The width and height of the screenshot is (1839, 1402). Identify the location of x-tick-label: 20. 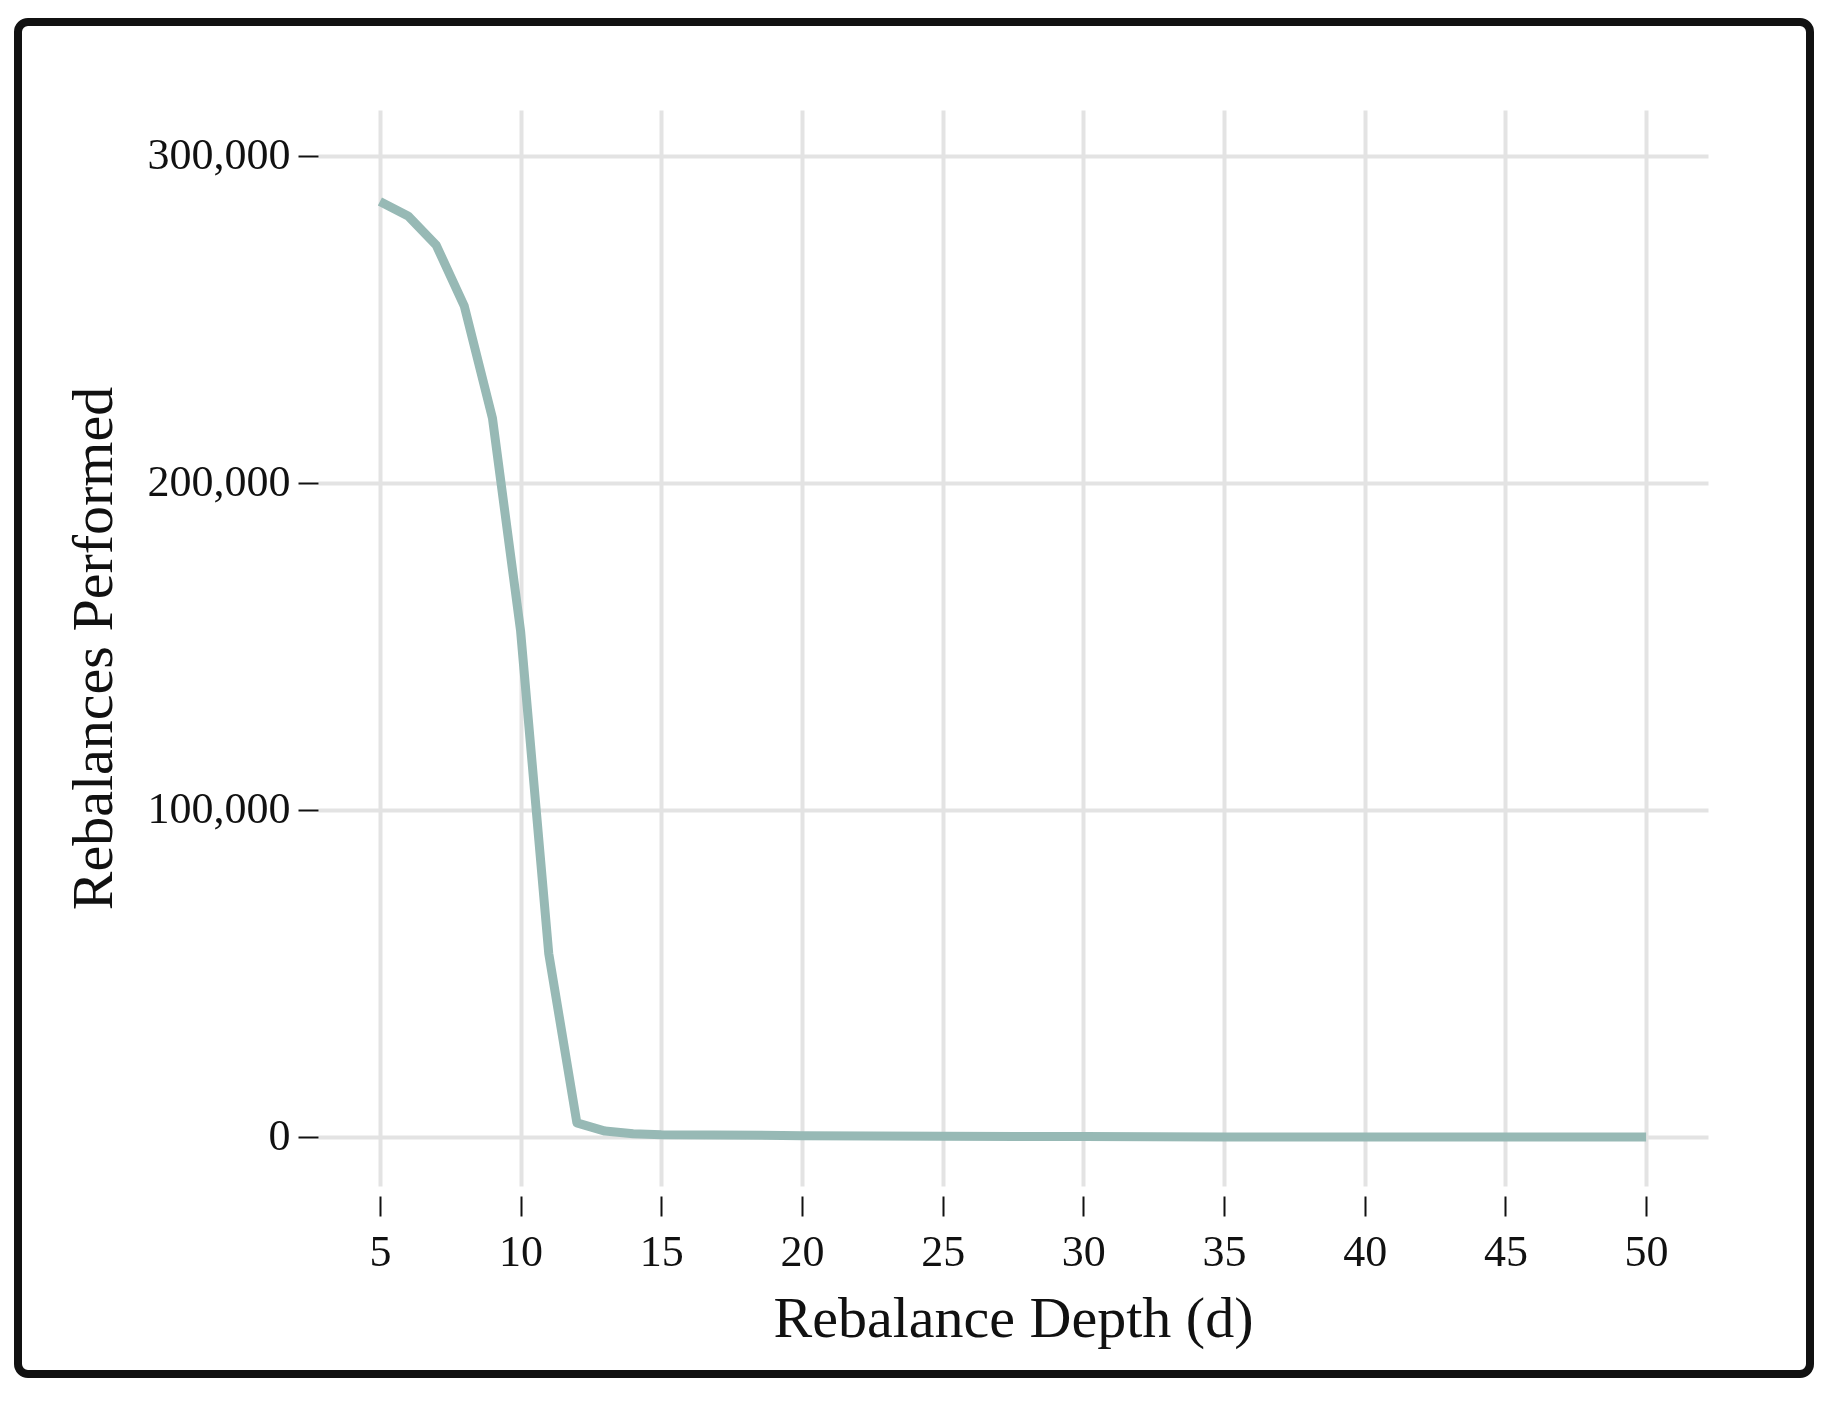
(802, 1251).